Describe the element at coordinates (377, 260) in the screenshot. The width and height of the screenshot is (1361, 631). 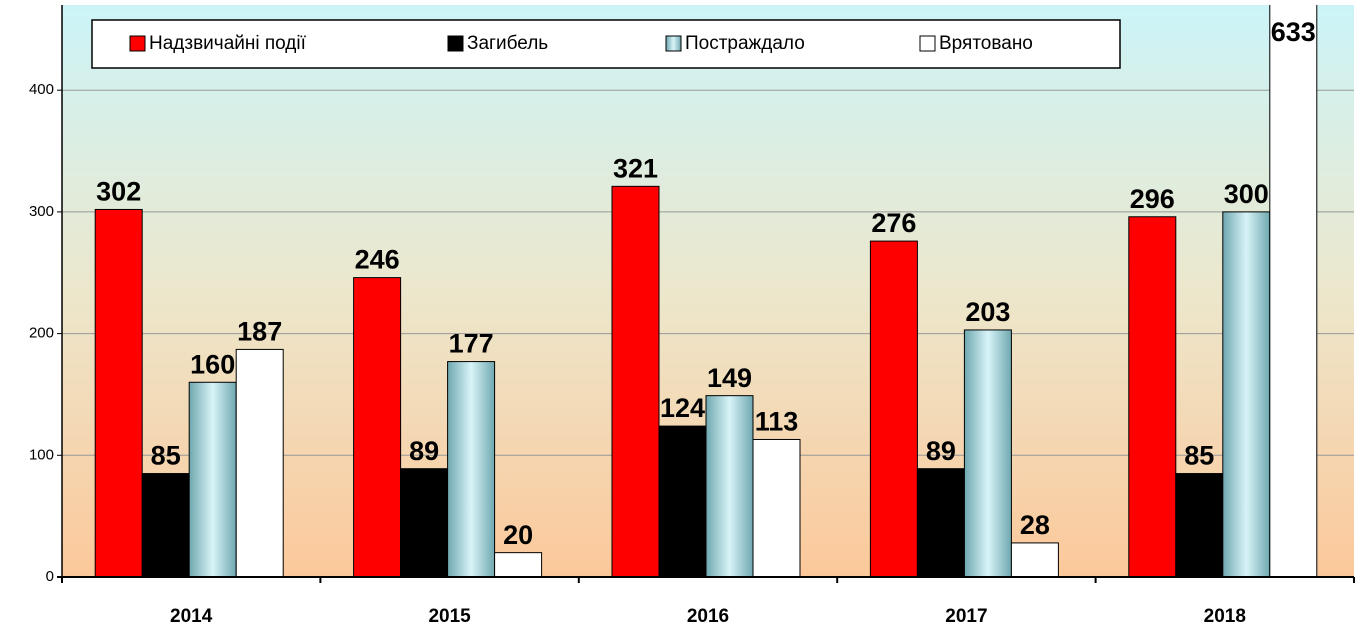
I see `data-label: 246` at that location.